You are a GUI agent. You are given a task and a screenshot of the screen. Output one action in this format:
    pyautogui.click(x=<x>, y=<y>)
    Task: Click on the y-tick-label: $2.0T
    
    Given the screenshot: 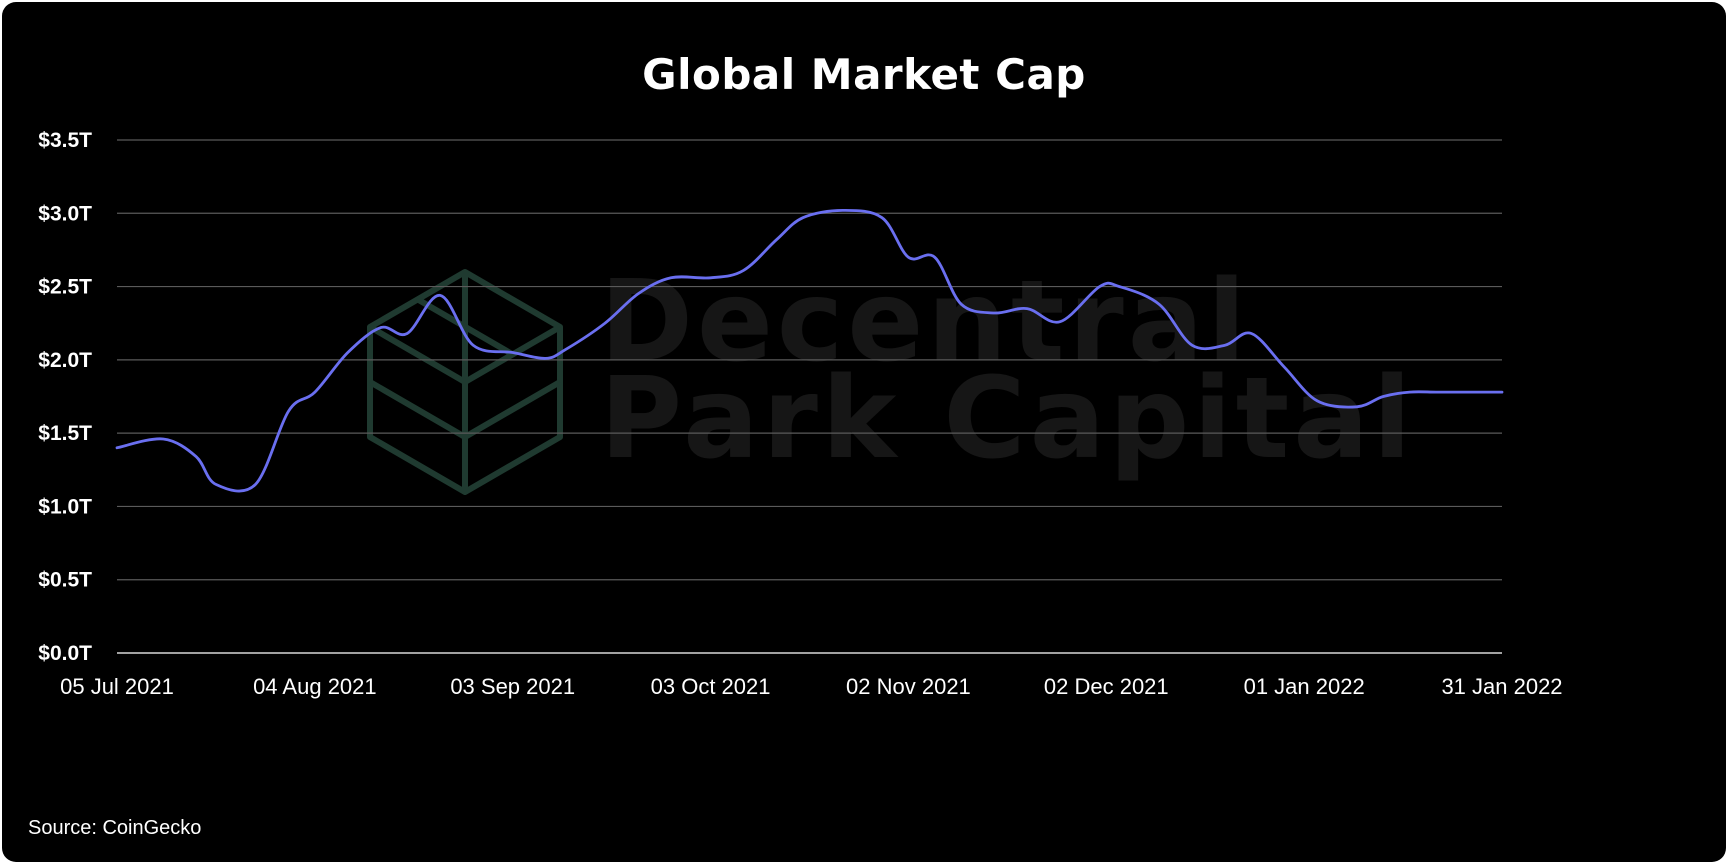 What is the action you would take?
    pyautogui.click(x=65, y=360)
    